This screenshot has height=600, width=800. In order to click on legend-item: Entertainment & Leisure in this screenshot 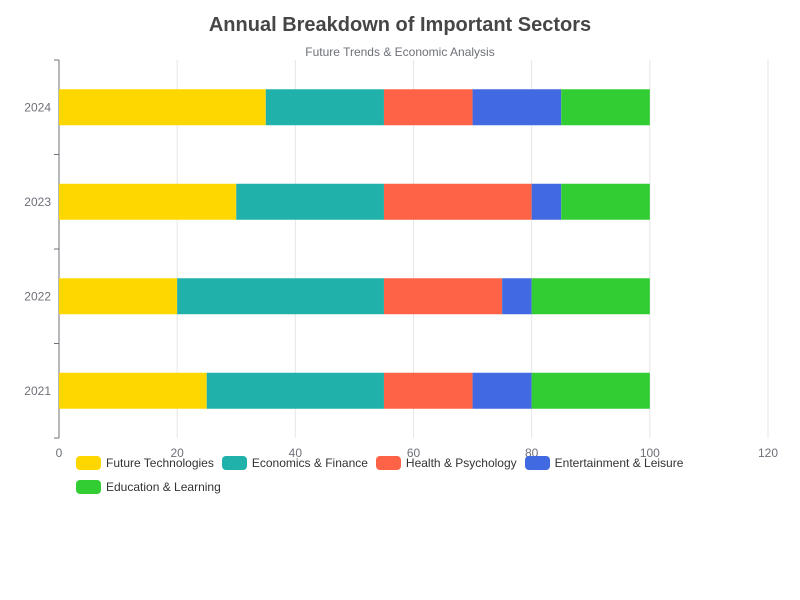, I will do `click(604, 463)`.